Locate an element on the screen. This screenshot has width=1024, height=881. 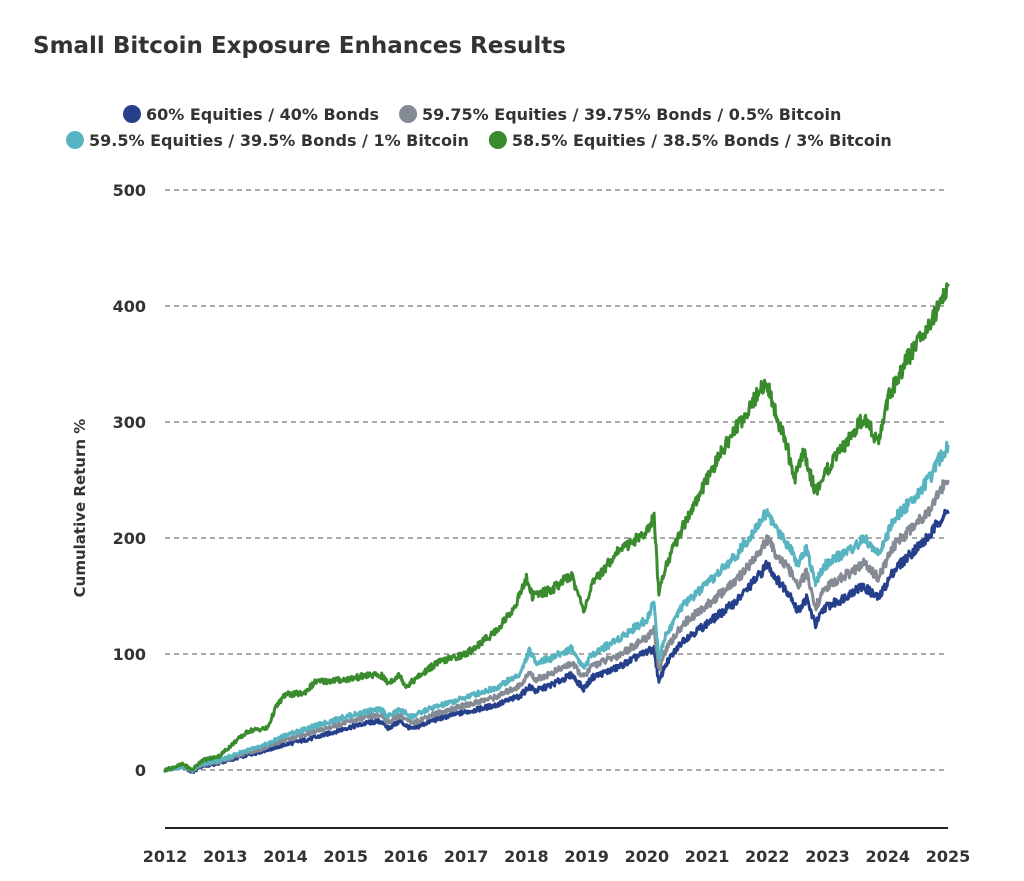
y-tick-label-500: 500 is located at coordinates (129, 190).